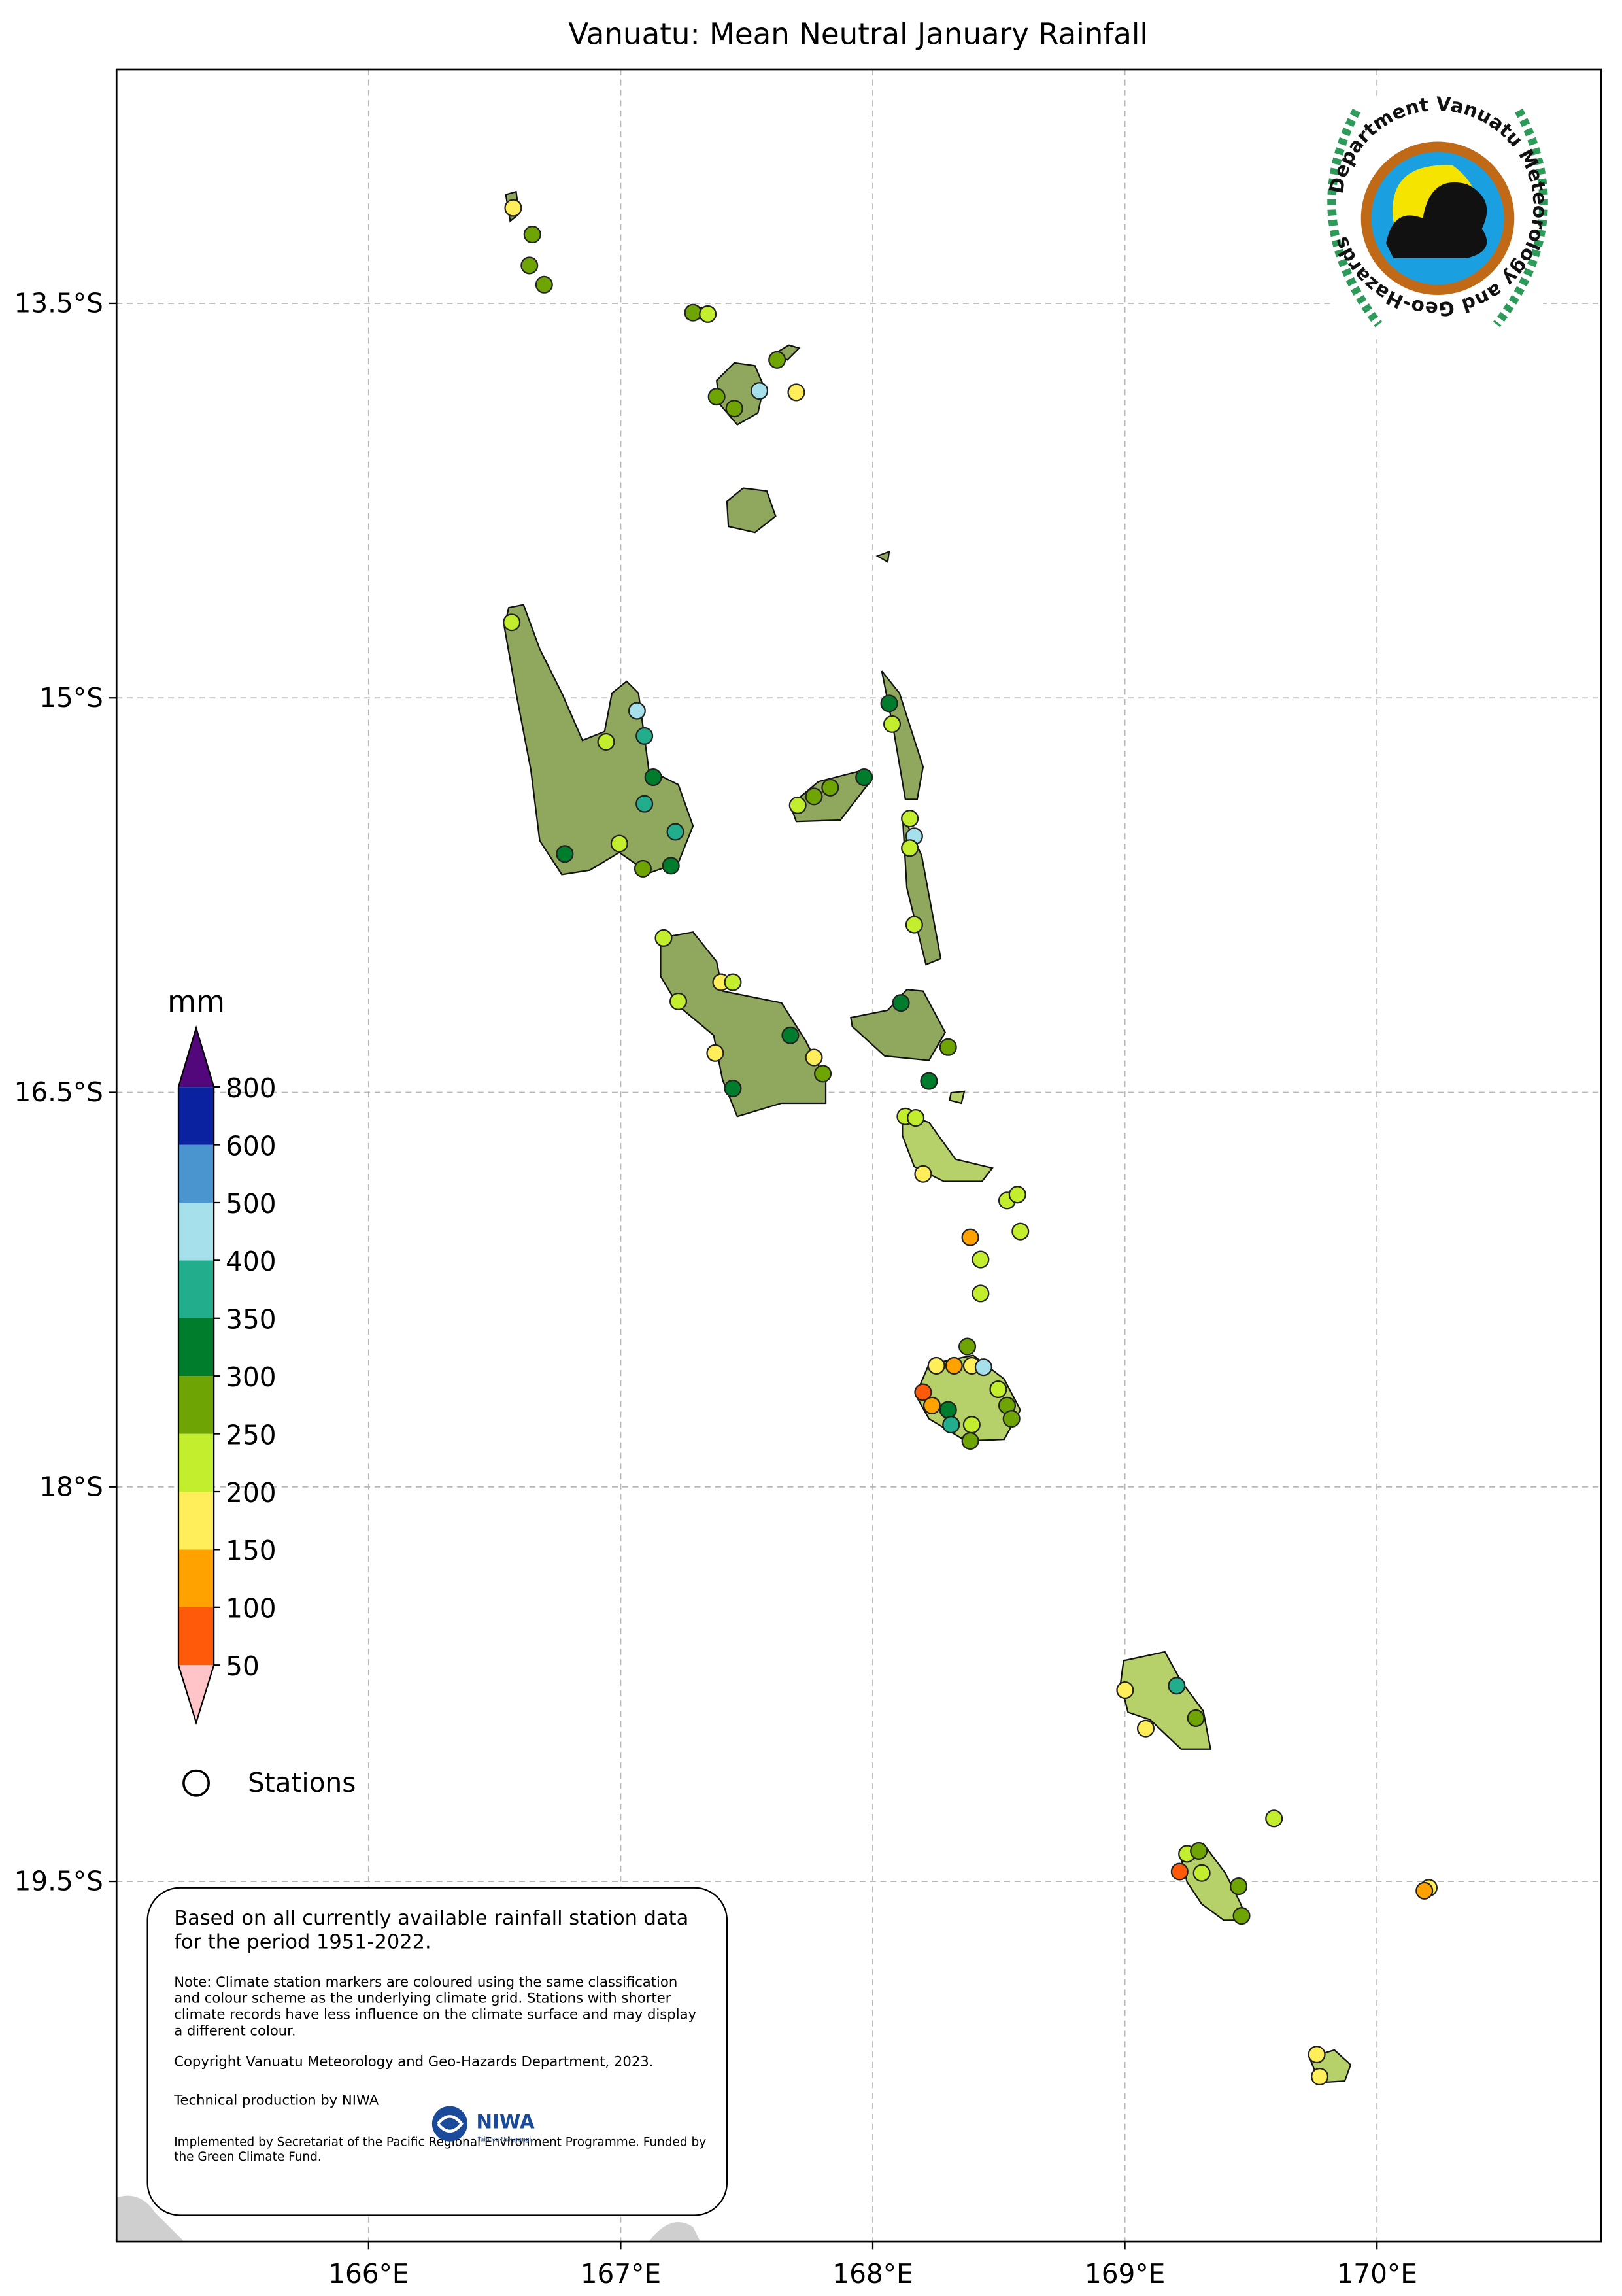  I want to click on colorbar-extend-high, so click(196, 1057).